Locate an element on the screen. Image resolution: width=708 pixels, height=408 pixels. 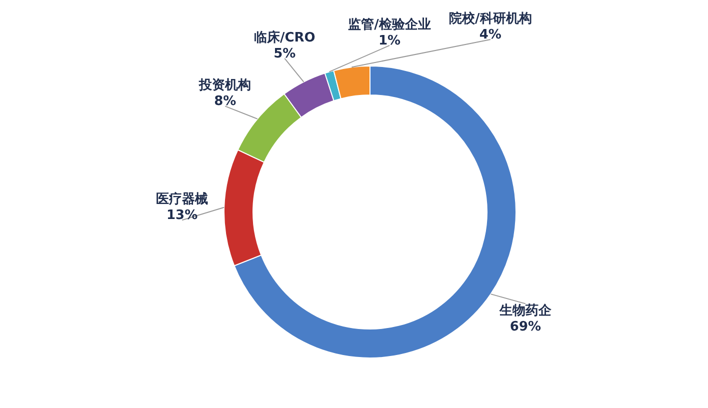
slice-label: 生物药企 is located at coordinates (525, 310).